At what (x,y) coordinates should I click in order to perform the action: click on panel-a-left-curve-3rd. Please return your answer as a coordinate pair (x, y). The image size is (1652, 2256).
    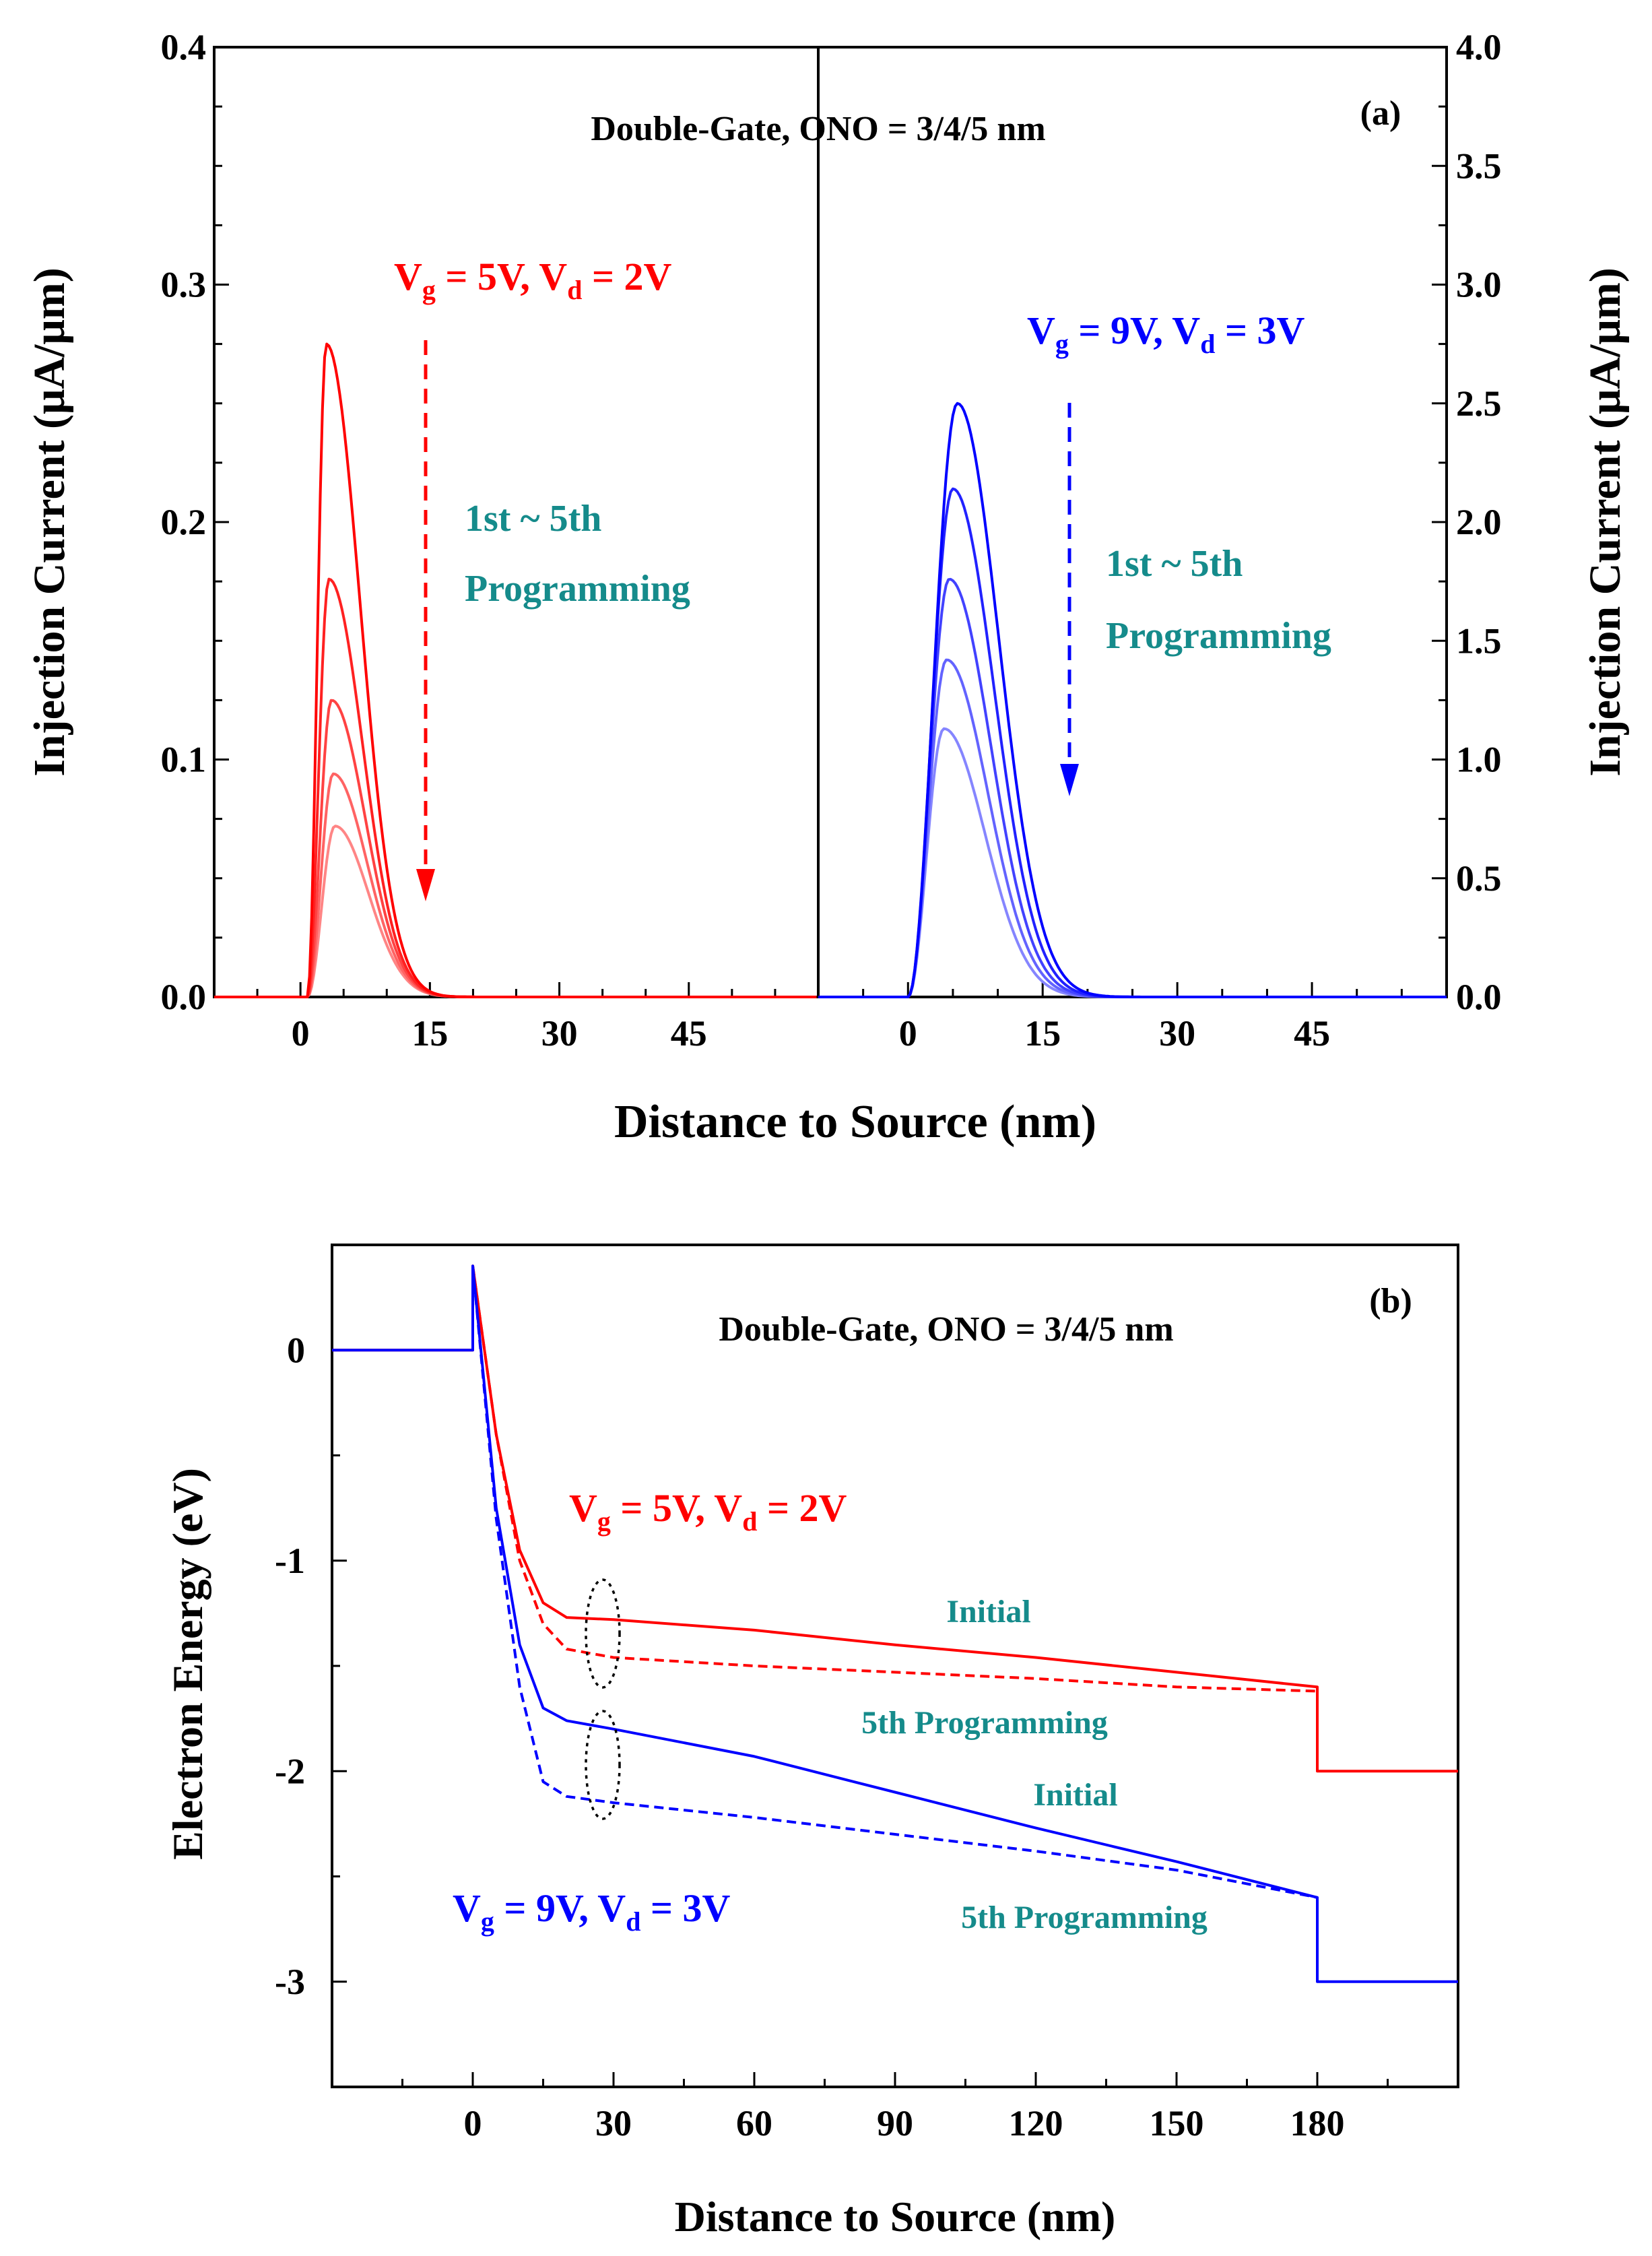
    Looking at the image, I should click on (515, 849).